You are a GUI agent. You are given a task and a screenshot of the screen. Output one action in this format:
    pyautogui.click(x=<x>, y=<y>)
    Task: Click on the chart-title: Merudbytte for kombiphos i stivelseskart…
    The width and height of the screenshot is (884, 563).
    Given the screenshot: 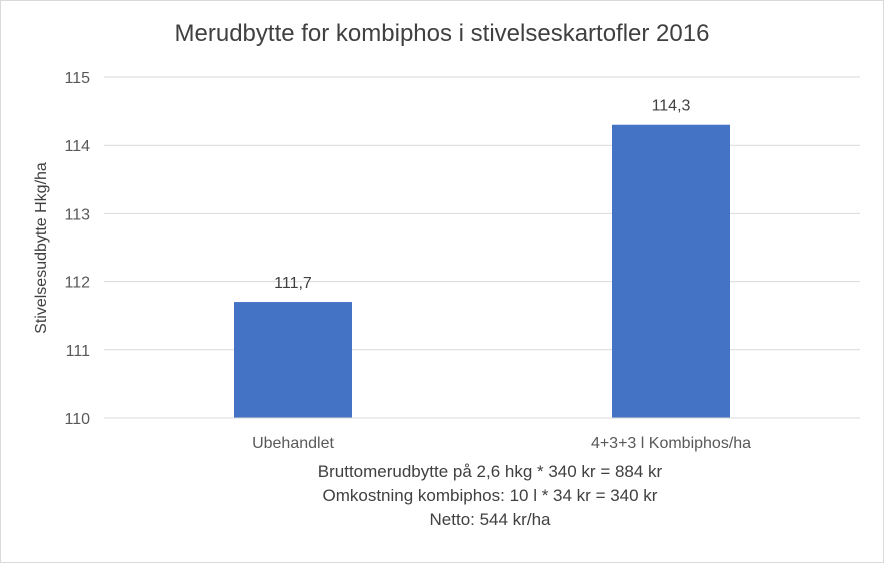 What is the action you would take?
    pyautogui.click(x=442, y=33)
    